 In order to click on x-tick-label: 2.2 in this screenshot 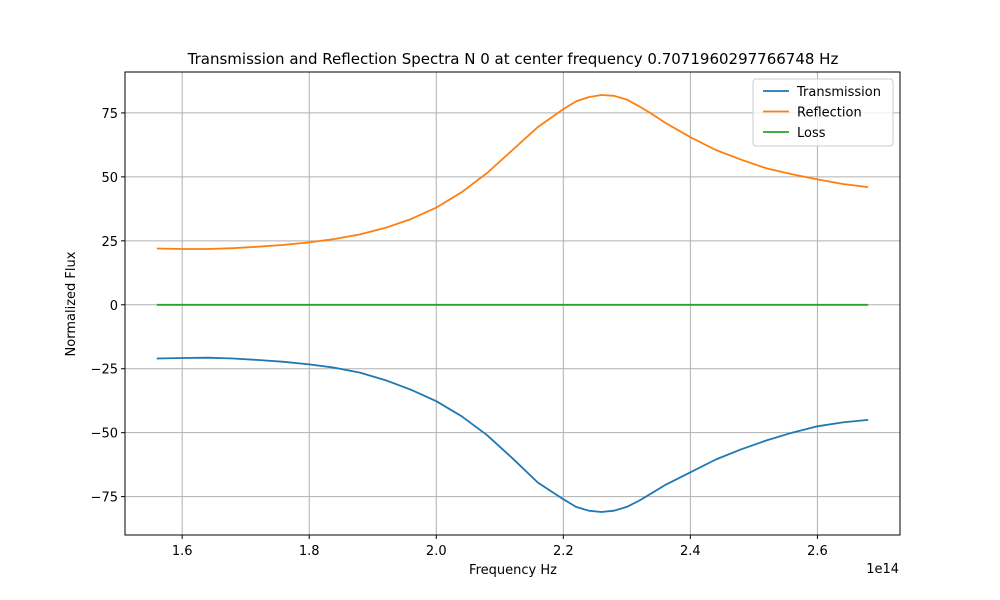, I will do `click(563, 551)`.